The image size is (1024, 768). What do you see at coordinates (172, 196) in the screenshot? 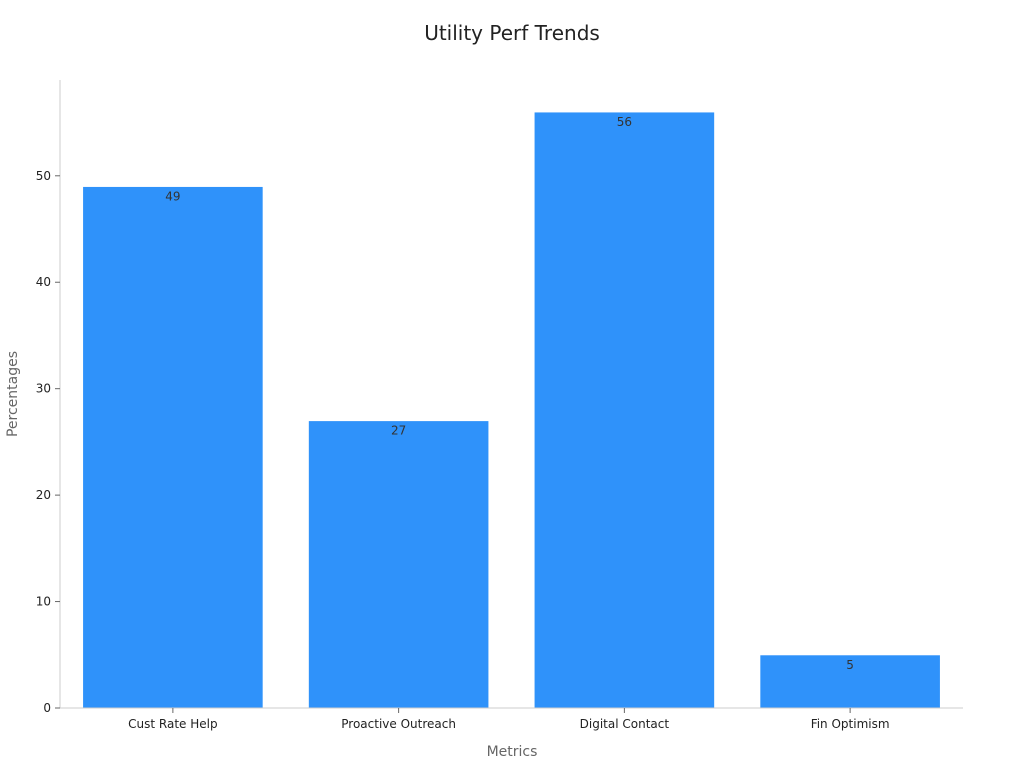
I see `data-label: 49` at bounding box center [172, 196].